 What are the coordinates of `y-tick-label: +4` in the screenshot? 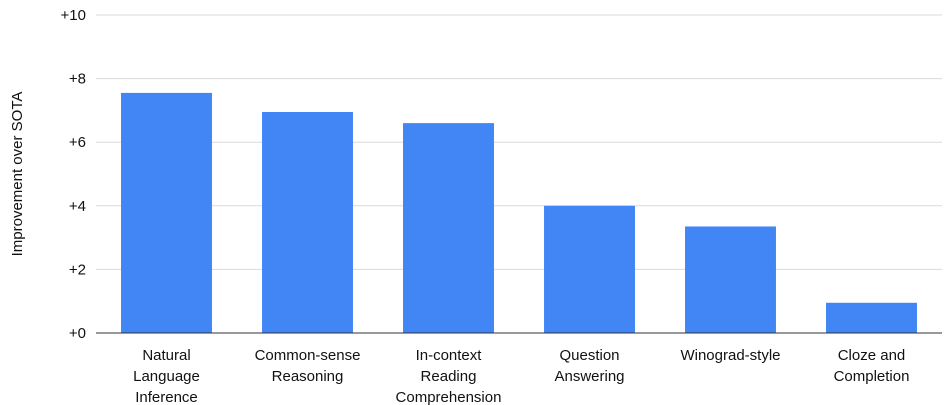 It's located at (77, 206).